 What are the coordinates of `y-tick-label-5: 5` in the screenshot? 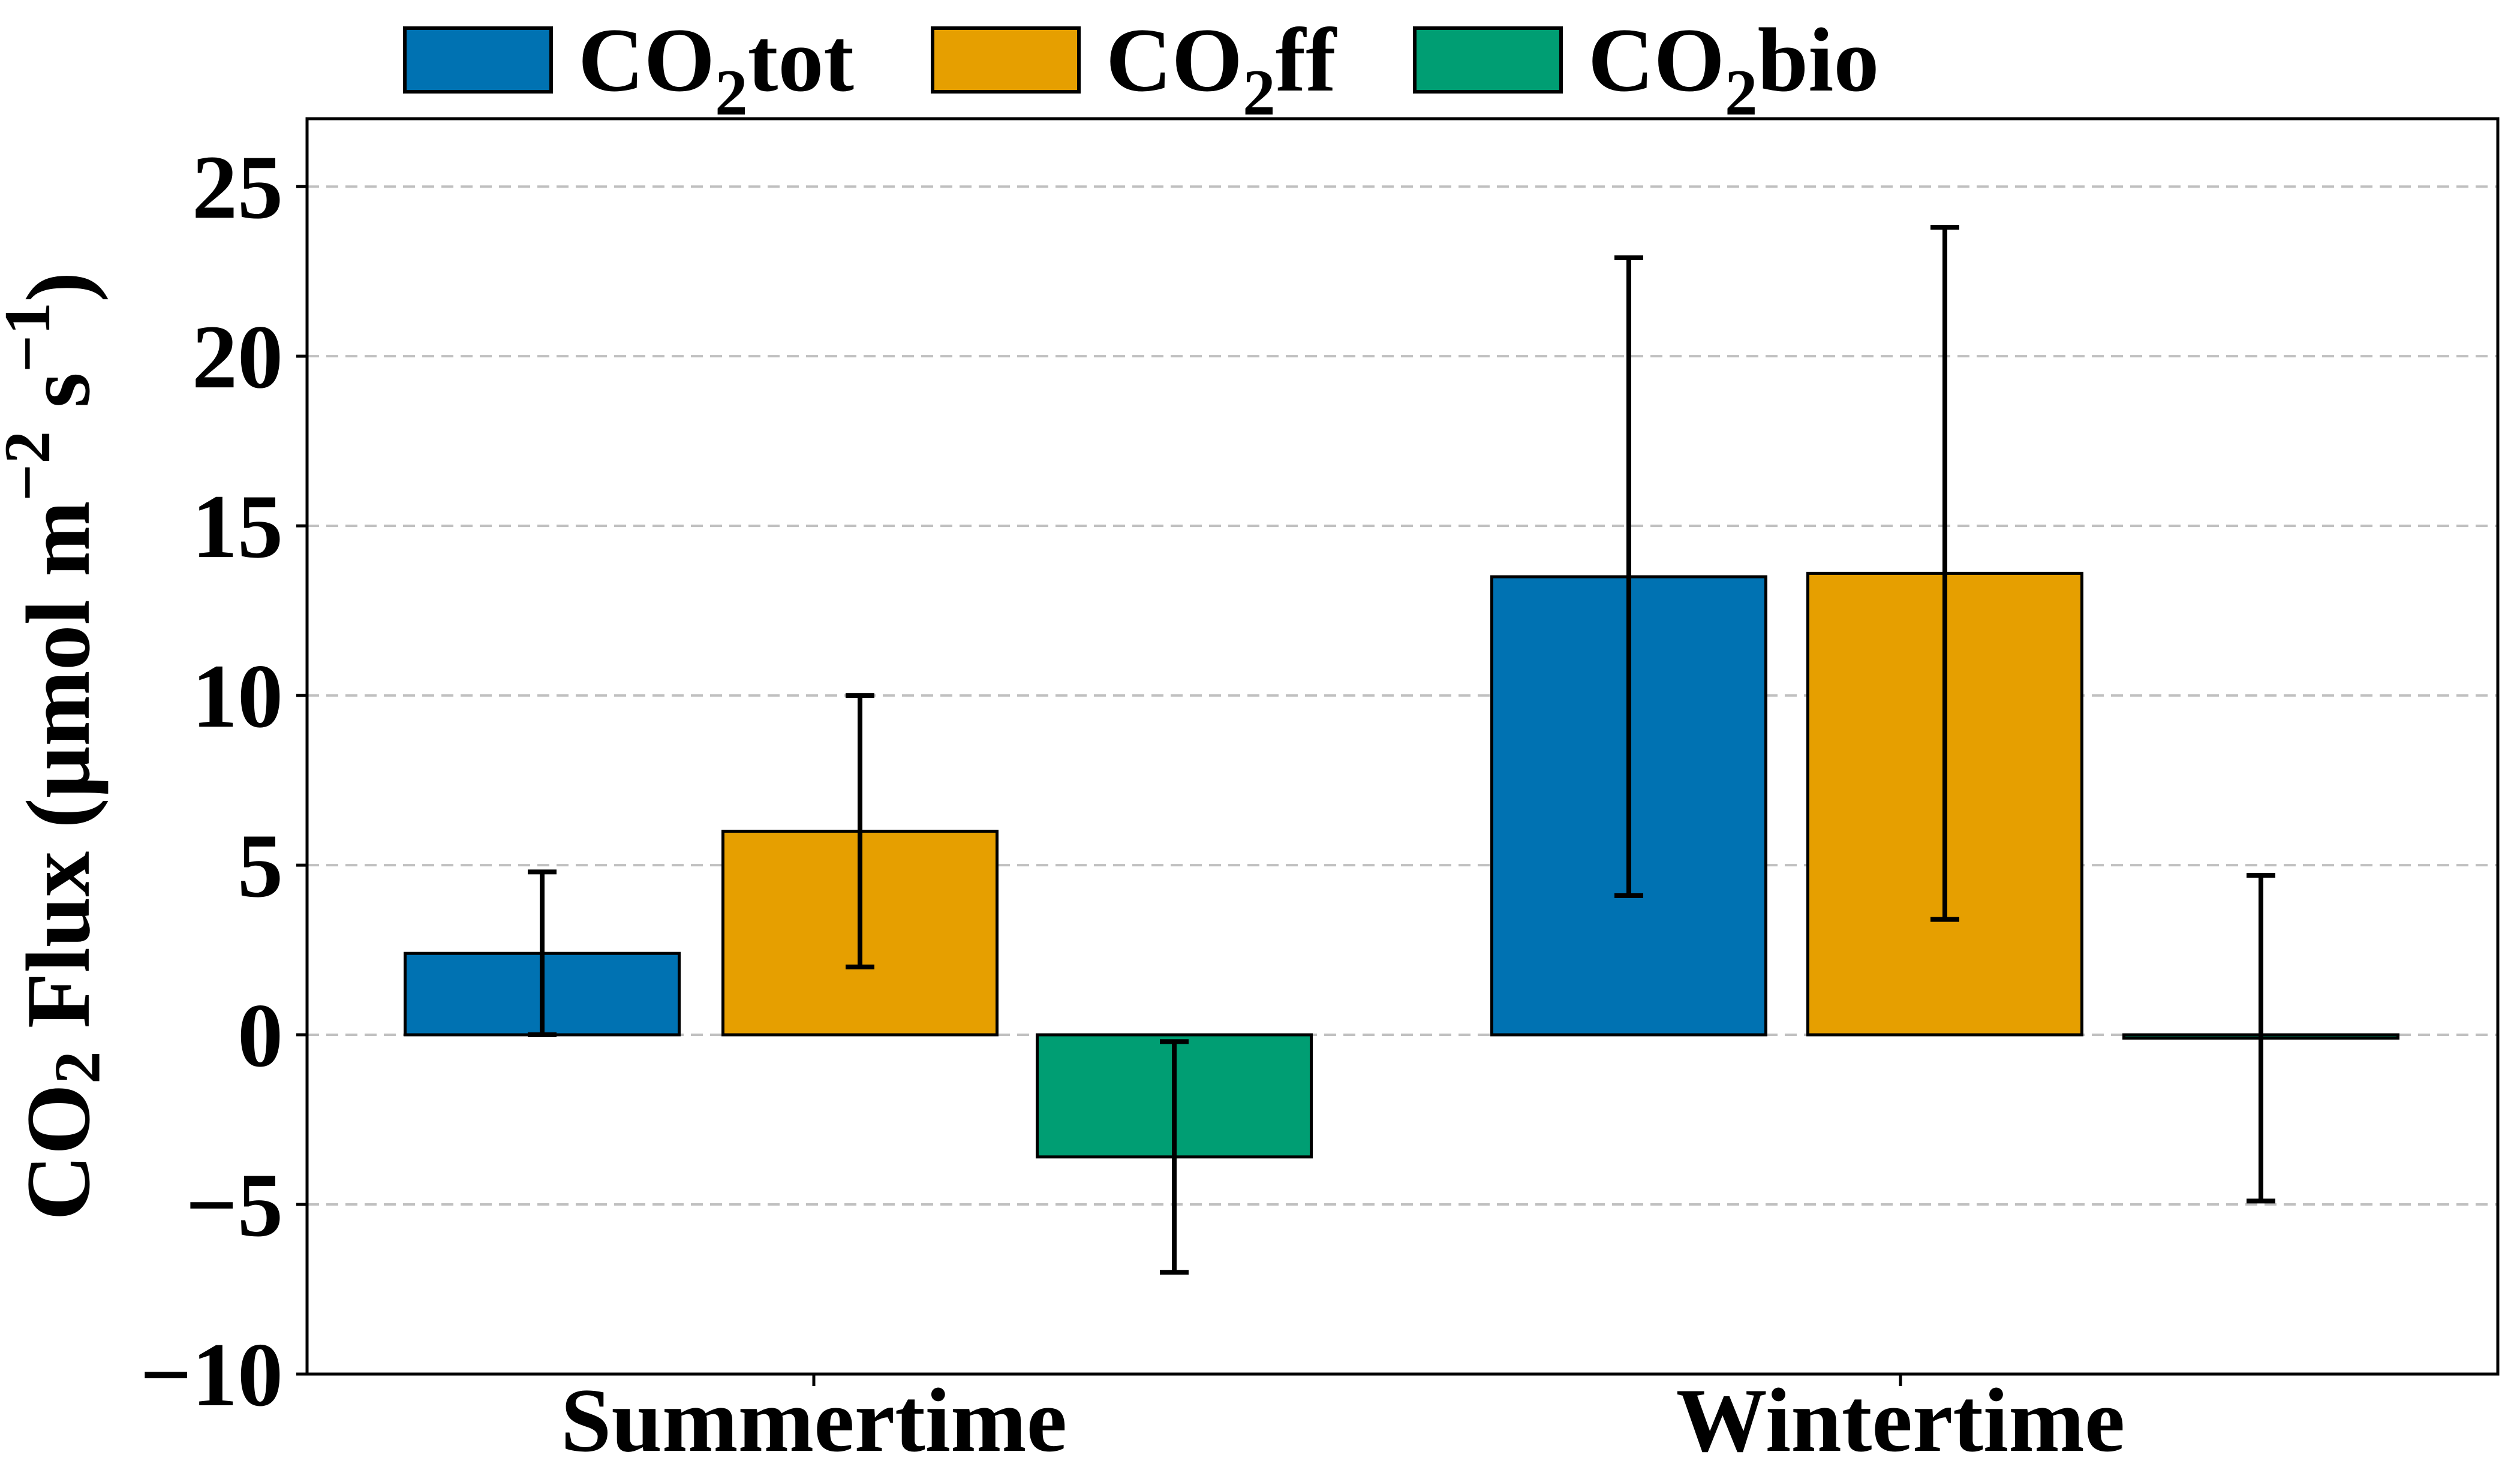 It's located at (260, 865).